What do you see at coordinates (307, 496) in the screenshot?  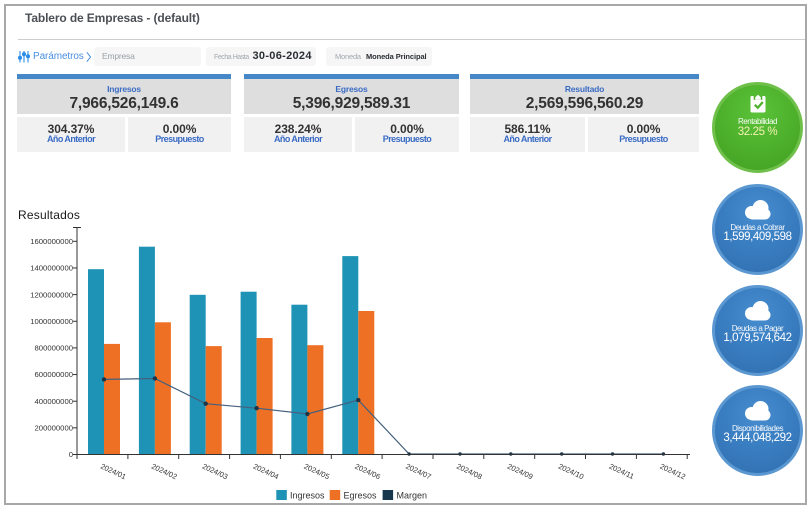 I see `svg-text: Ingresos` at bounding box center [307, 496].